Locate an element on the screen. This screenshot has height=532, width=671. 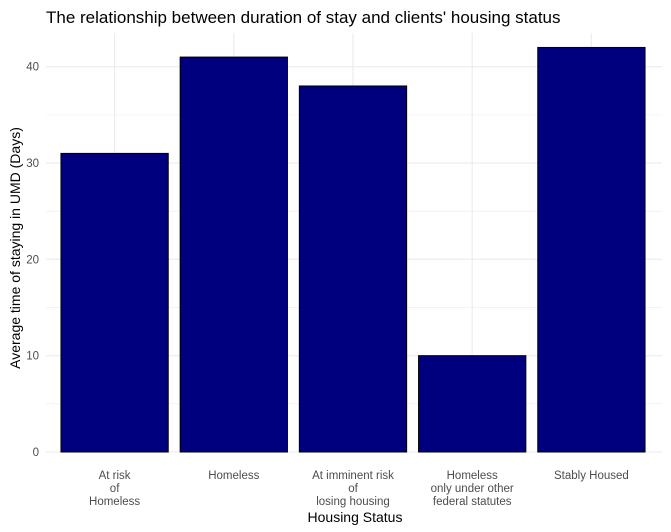
x-axis-title: Housing Status is located at coordinates (355, 517).